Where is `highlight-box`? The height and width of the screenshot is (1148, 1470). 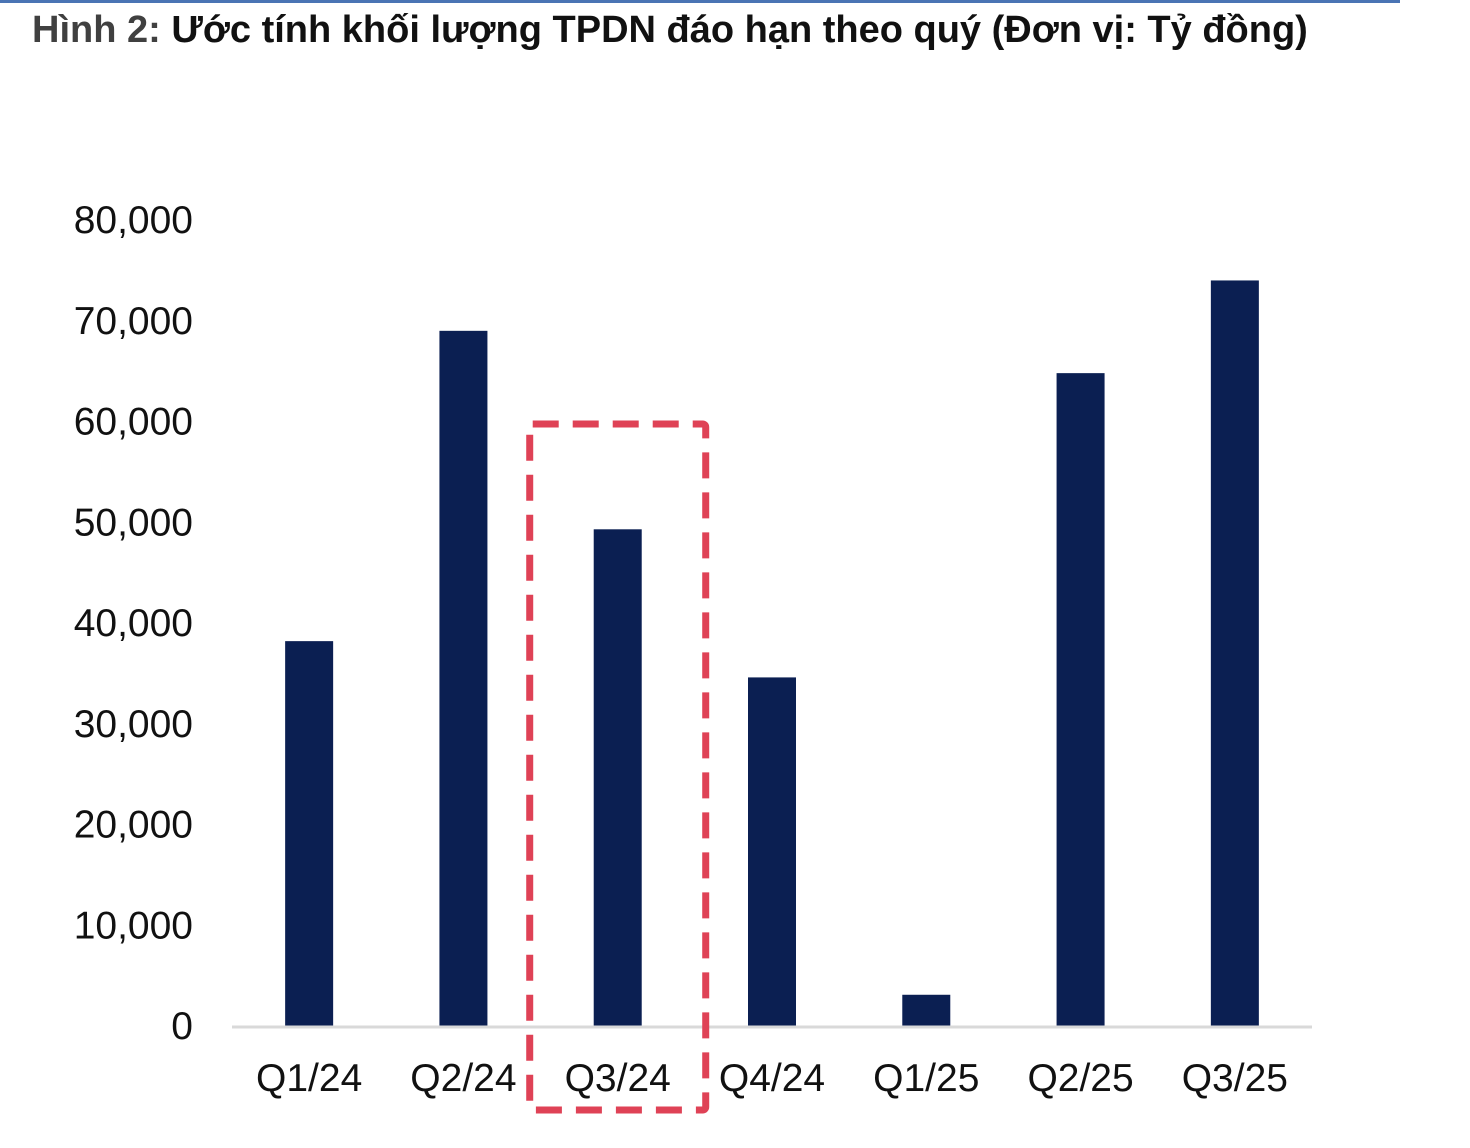
highlight-box is located at coordinates (618, 767).